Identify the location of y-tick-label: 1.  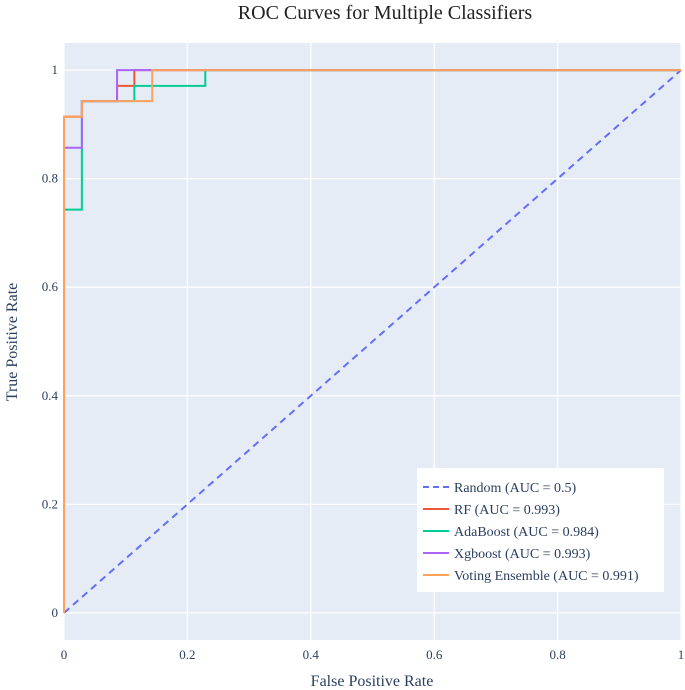
(55, 69).